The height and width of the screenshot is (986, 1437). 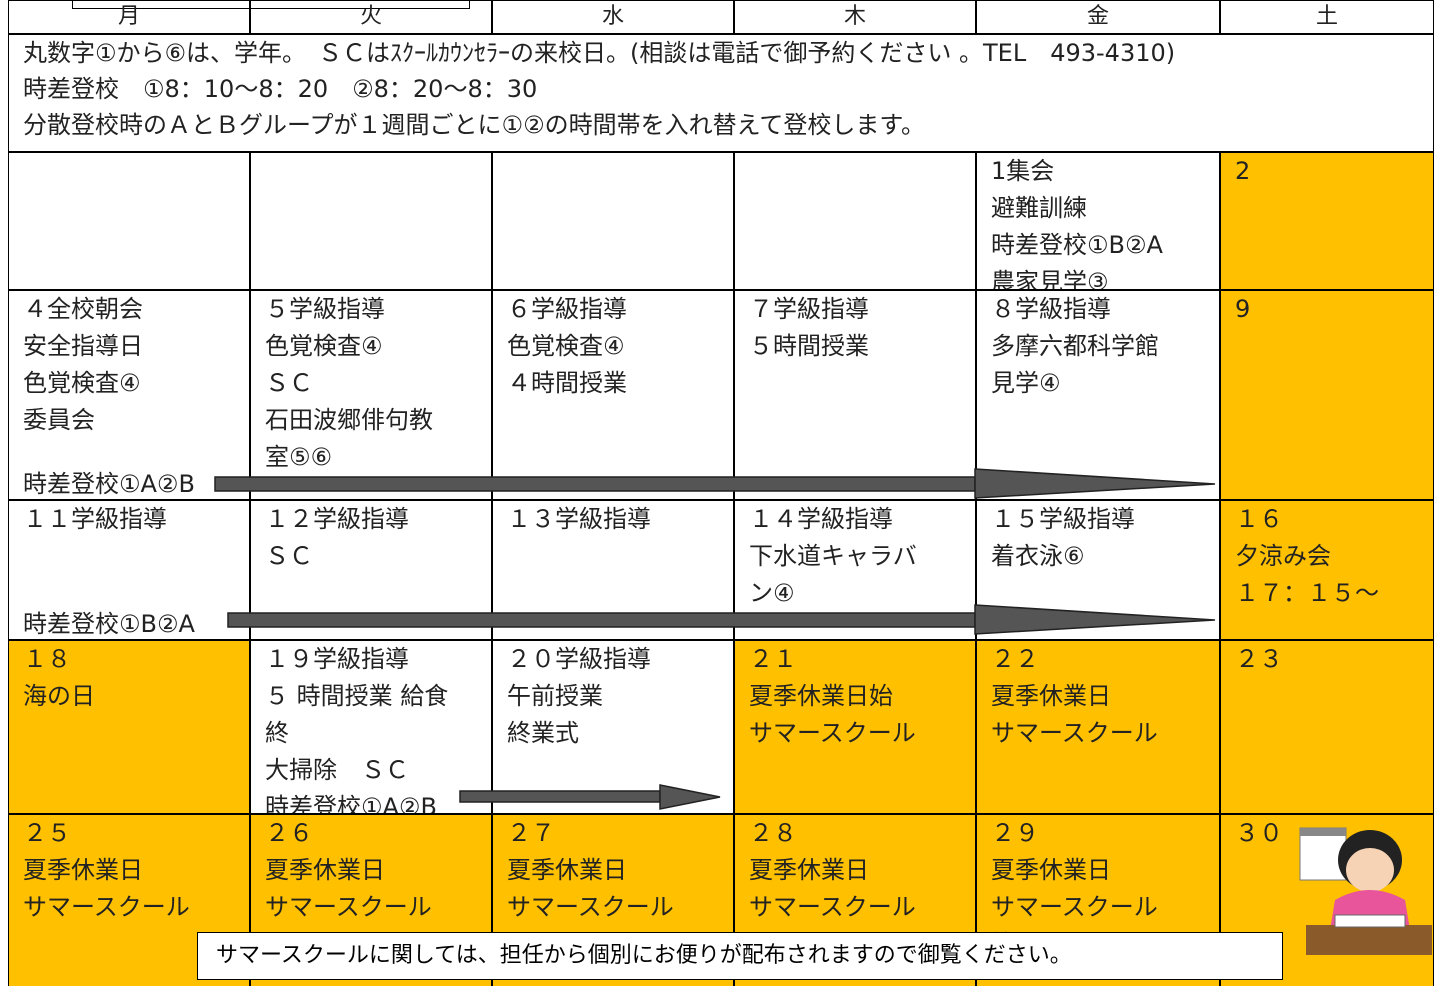 What do you see at coordinates (337, 519) in the screenshot?
I see `cell-line: １２学級指導` at bounding box center [337, 519].